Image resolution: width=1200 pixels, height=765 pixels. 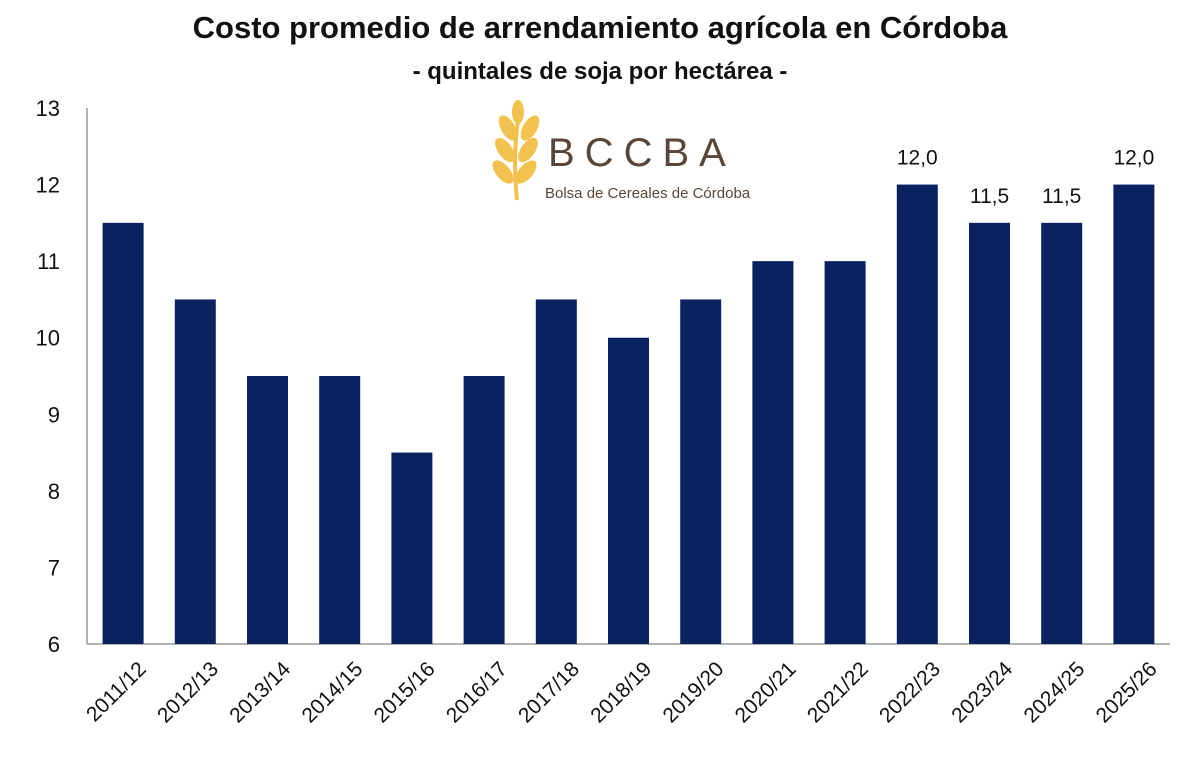 What do you see at coordinates (48, 338) in the screenshot?
I see `y-tick-label: 10` at bounding box center [48, 338].